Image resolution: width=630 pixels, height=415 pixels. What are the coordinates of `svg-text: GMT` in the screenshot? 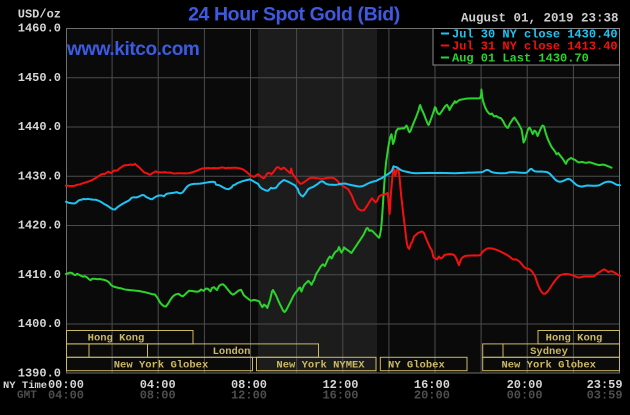 It's located at (27, 396).